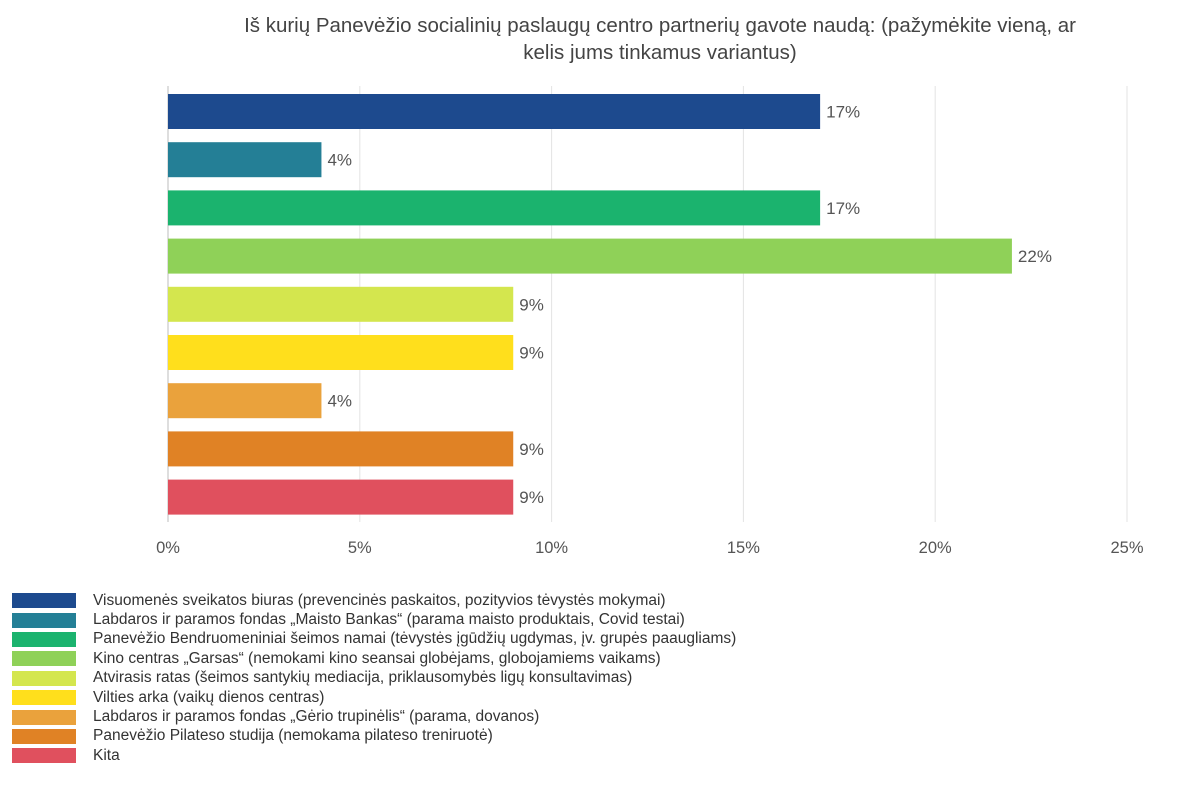  I want to click on x-tick-label: 20%, so click(935, 548).